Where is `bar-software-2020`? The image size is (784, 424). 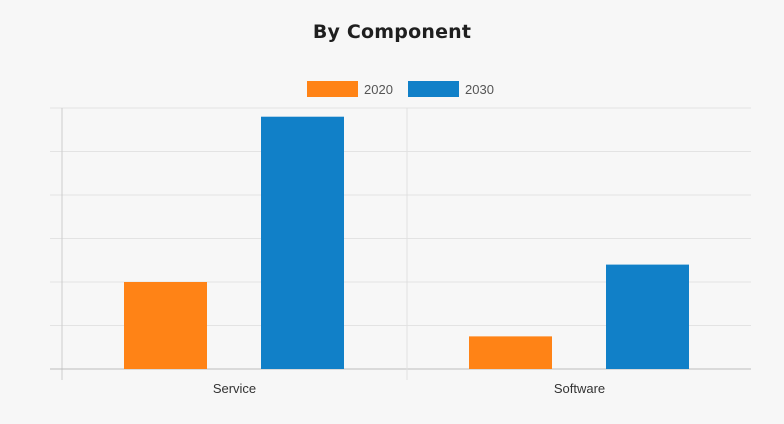 bar-software-2020 is located at coordinates (510, 352).